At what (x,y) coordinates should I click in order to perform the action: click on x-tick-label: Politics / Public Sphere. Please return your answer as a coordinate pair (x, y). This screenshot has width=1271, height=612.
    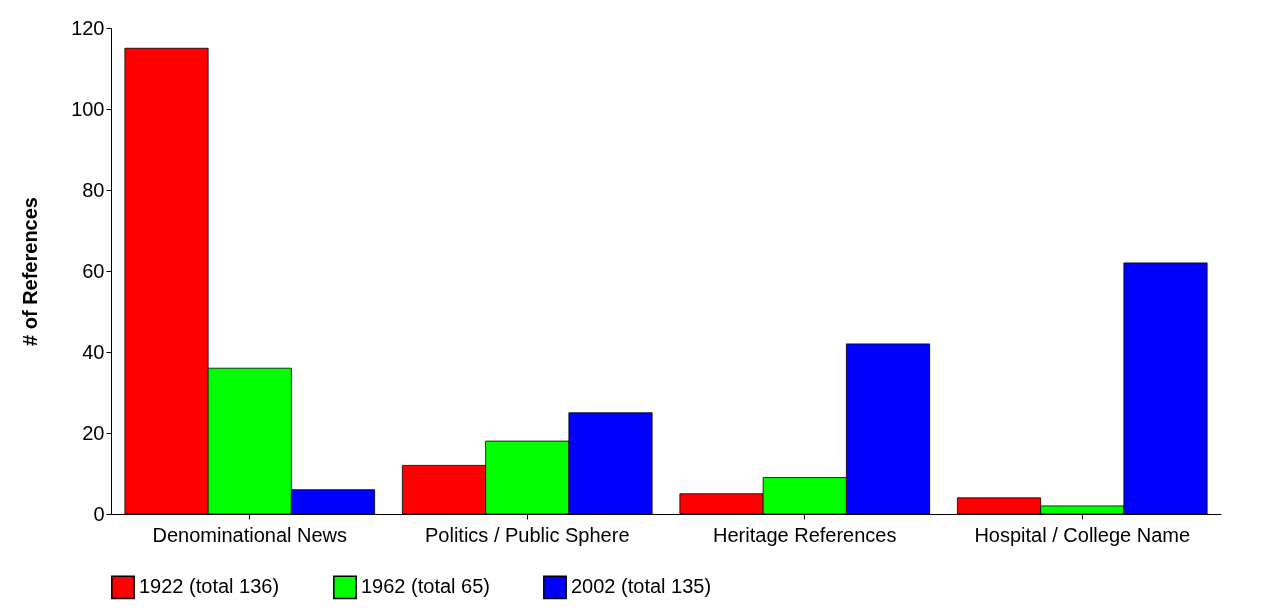
    Looking at the image, I should click on (527, 534).